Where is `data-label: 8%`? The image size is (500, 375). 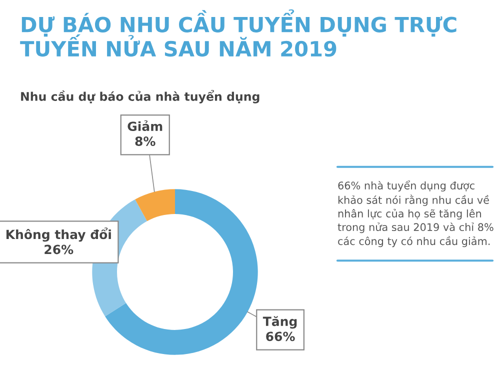 data-label: 8% is located at coordinates (145, 141).